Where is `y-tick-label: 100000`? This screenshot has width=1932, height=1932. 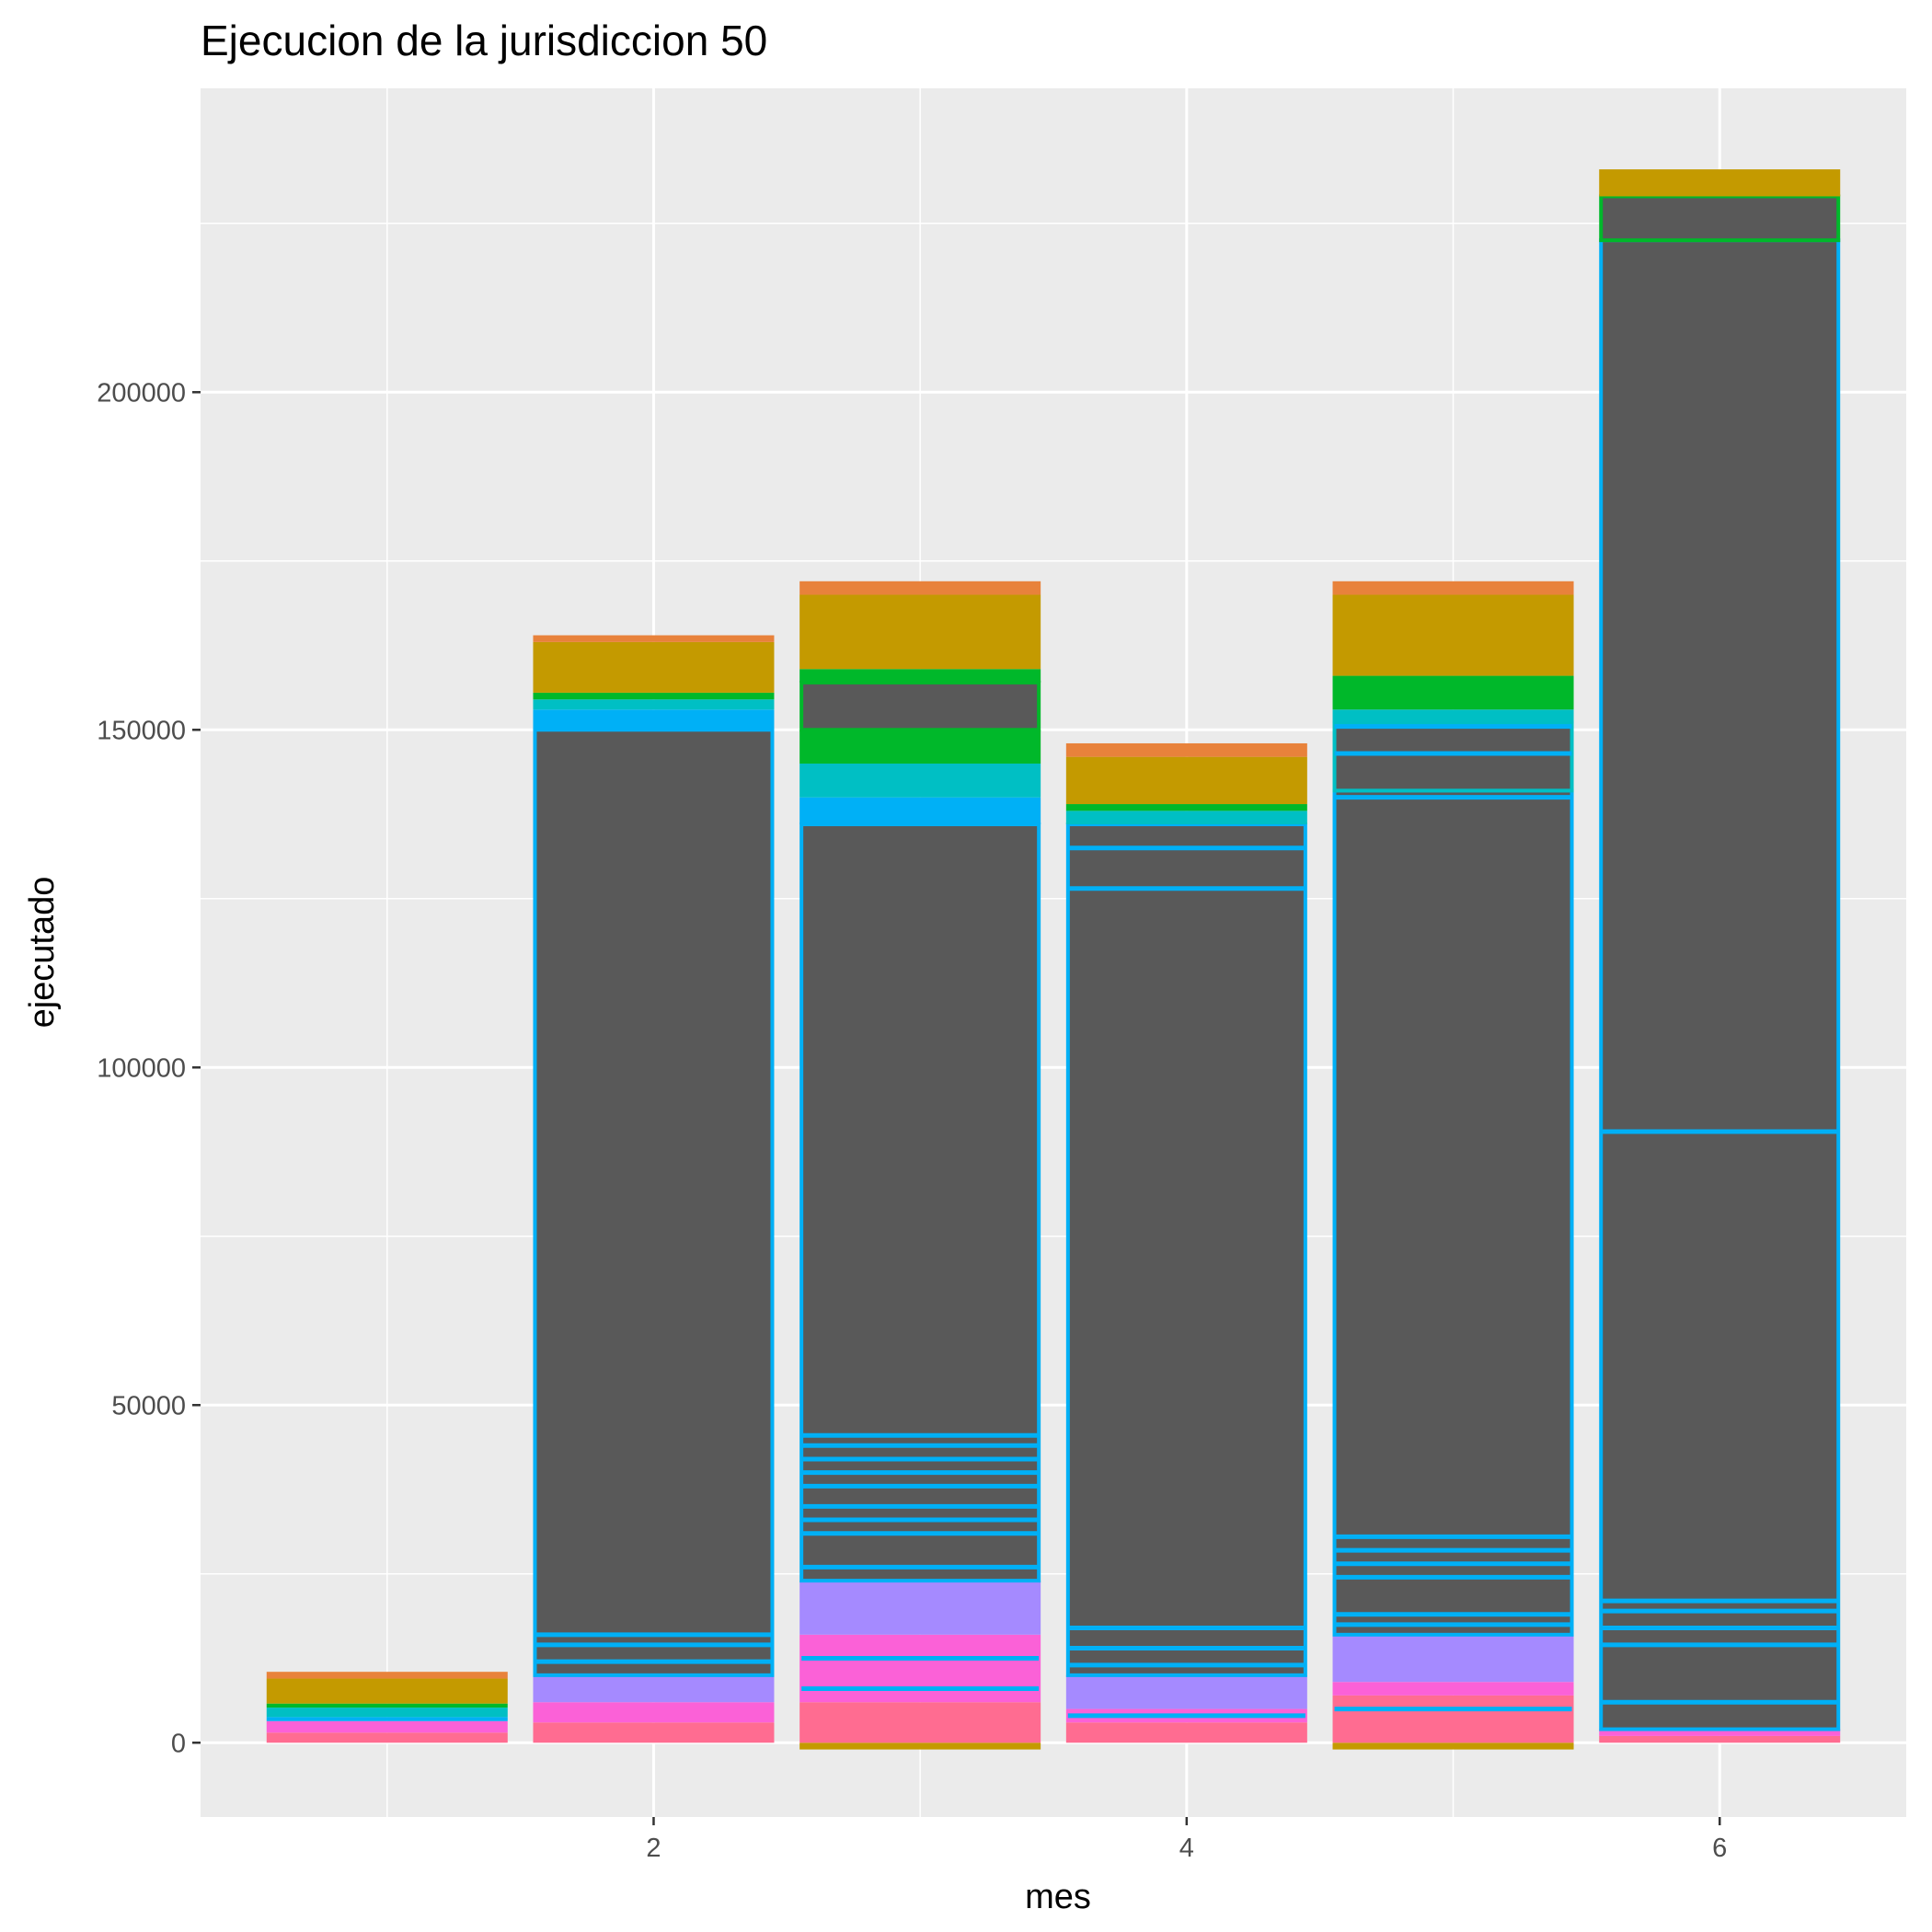 y-tick-label: 100000 is located at coordinates (141, 1068).